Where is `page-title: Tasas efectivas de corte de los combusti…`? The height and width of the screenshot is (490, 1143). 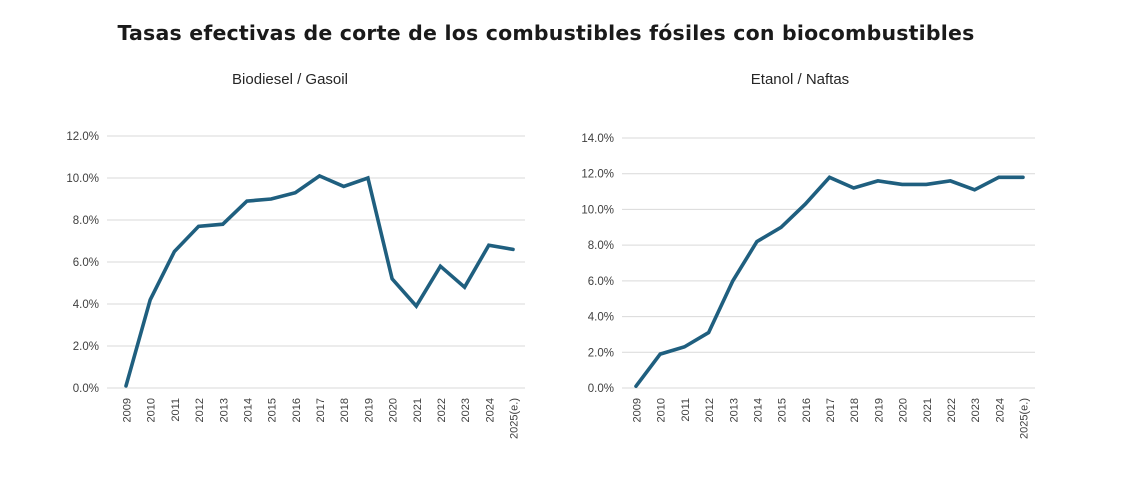
page-title: Tasas efectivas de corte de los combusti… is located at coordinates (546, 33).